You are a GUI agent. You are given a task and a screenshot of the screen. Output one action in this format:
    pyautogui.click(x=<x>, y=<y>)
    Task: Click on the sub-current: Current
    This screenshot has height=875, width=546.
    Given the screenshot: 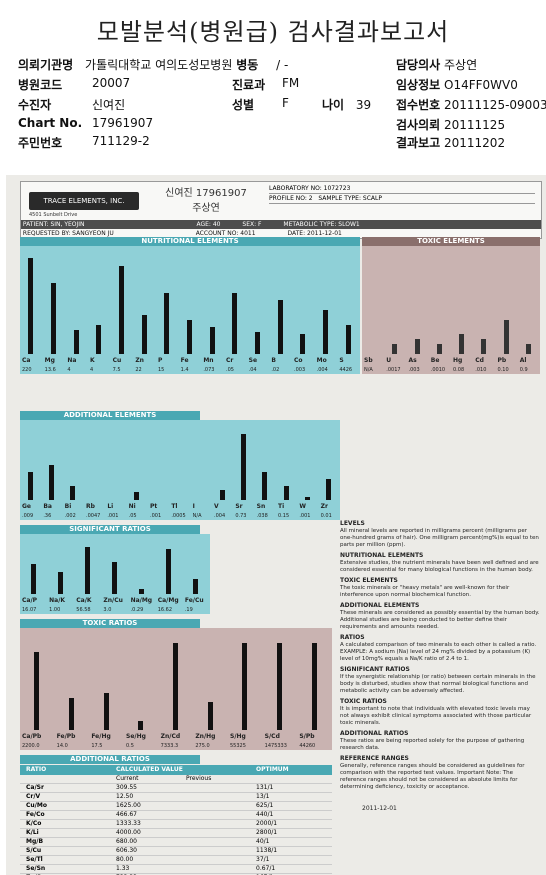 What is the action you would take?
    pyautogui.click(x=127, y=778)
    